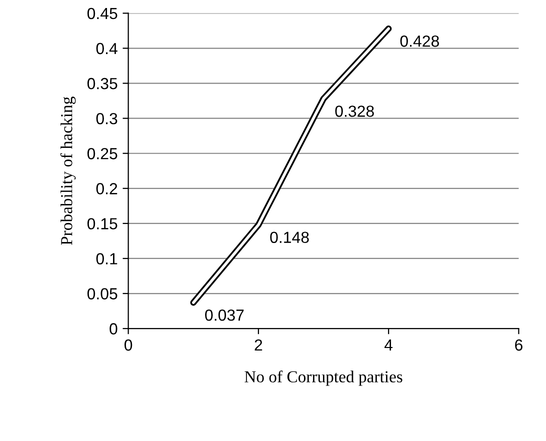  What do you see at coordinates (224, 315) in the screenshot?
I see `data-label: 0.037` at bounding box center [224, 315].